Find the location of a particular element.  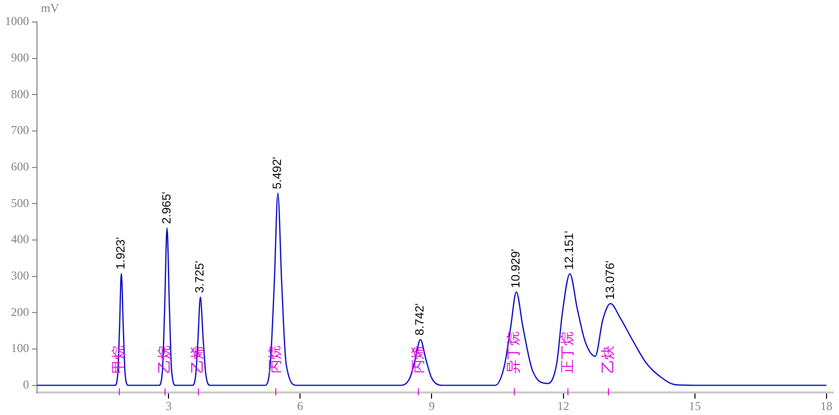

y-tick-label: 100 is located at coordinates (20, 348).